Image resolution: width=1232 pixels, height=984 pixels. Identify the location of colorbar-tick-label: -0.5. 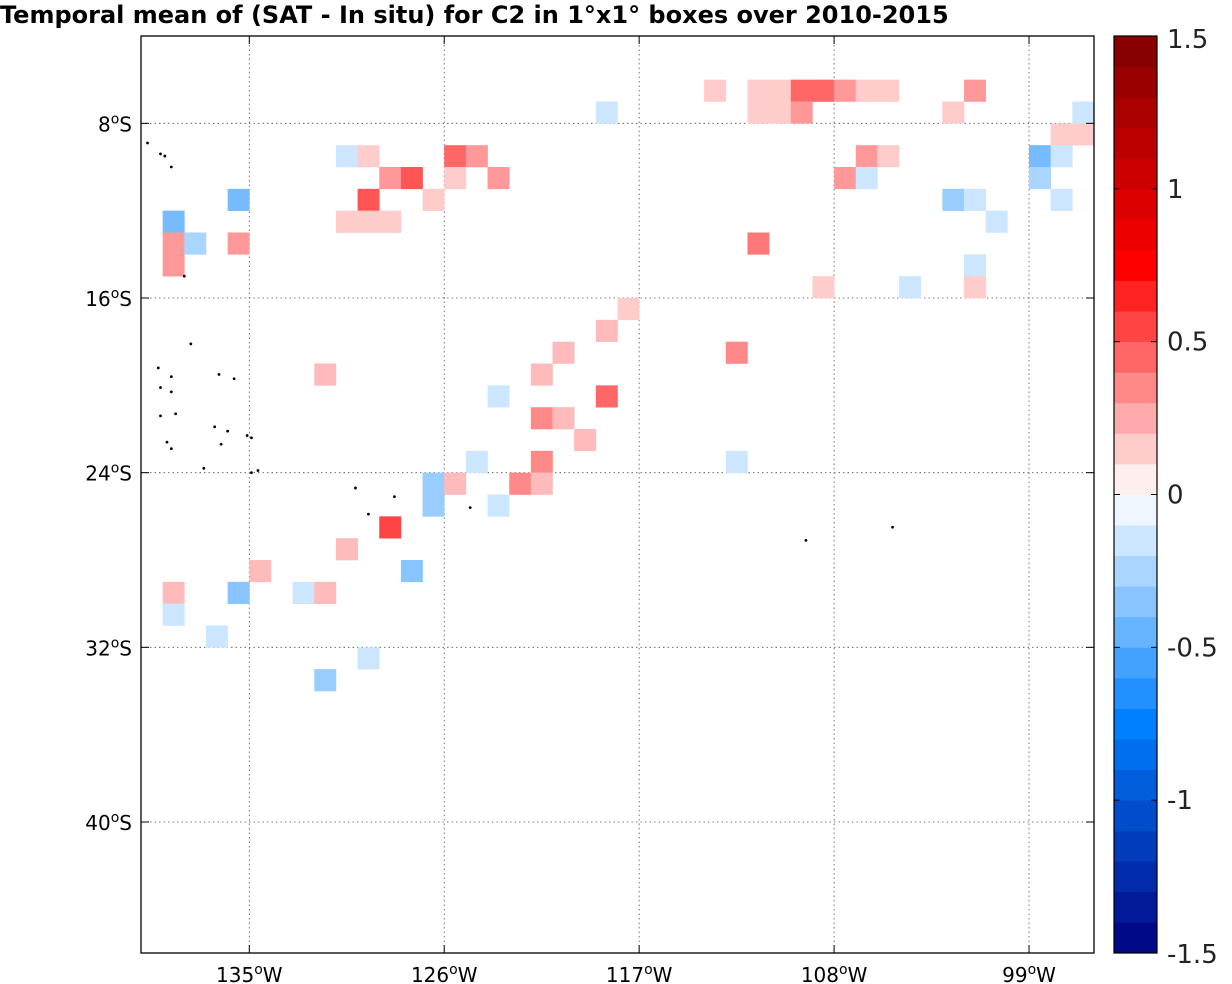
(1192, 648).